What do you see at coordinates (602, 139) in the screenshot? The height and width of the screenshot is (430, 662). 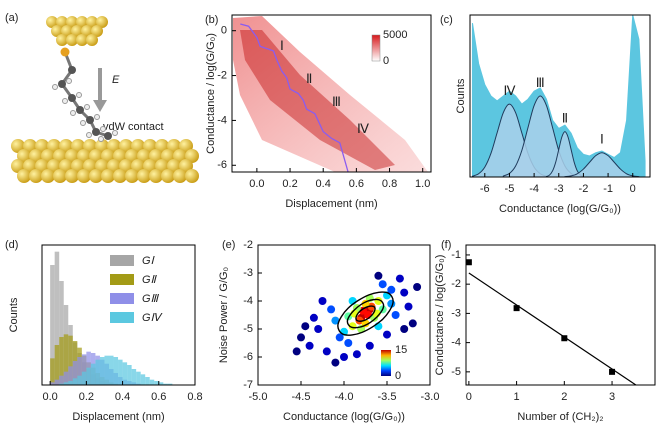 I see `peak-label: Ⅰ` at bounding box center [602, 139].